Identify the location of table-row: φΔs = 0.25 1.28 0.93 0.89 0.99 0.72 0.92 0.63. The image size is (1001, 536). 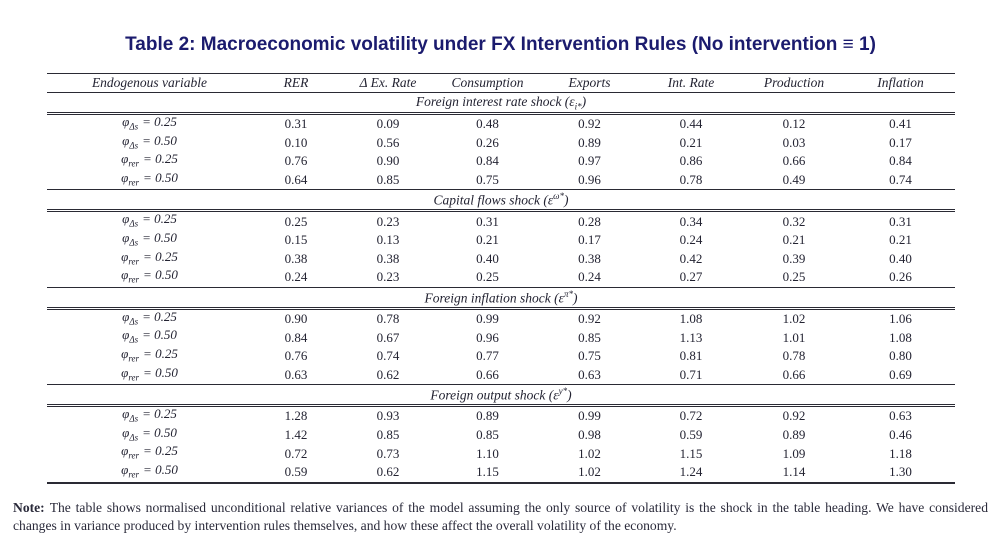
(501, 416).